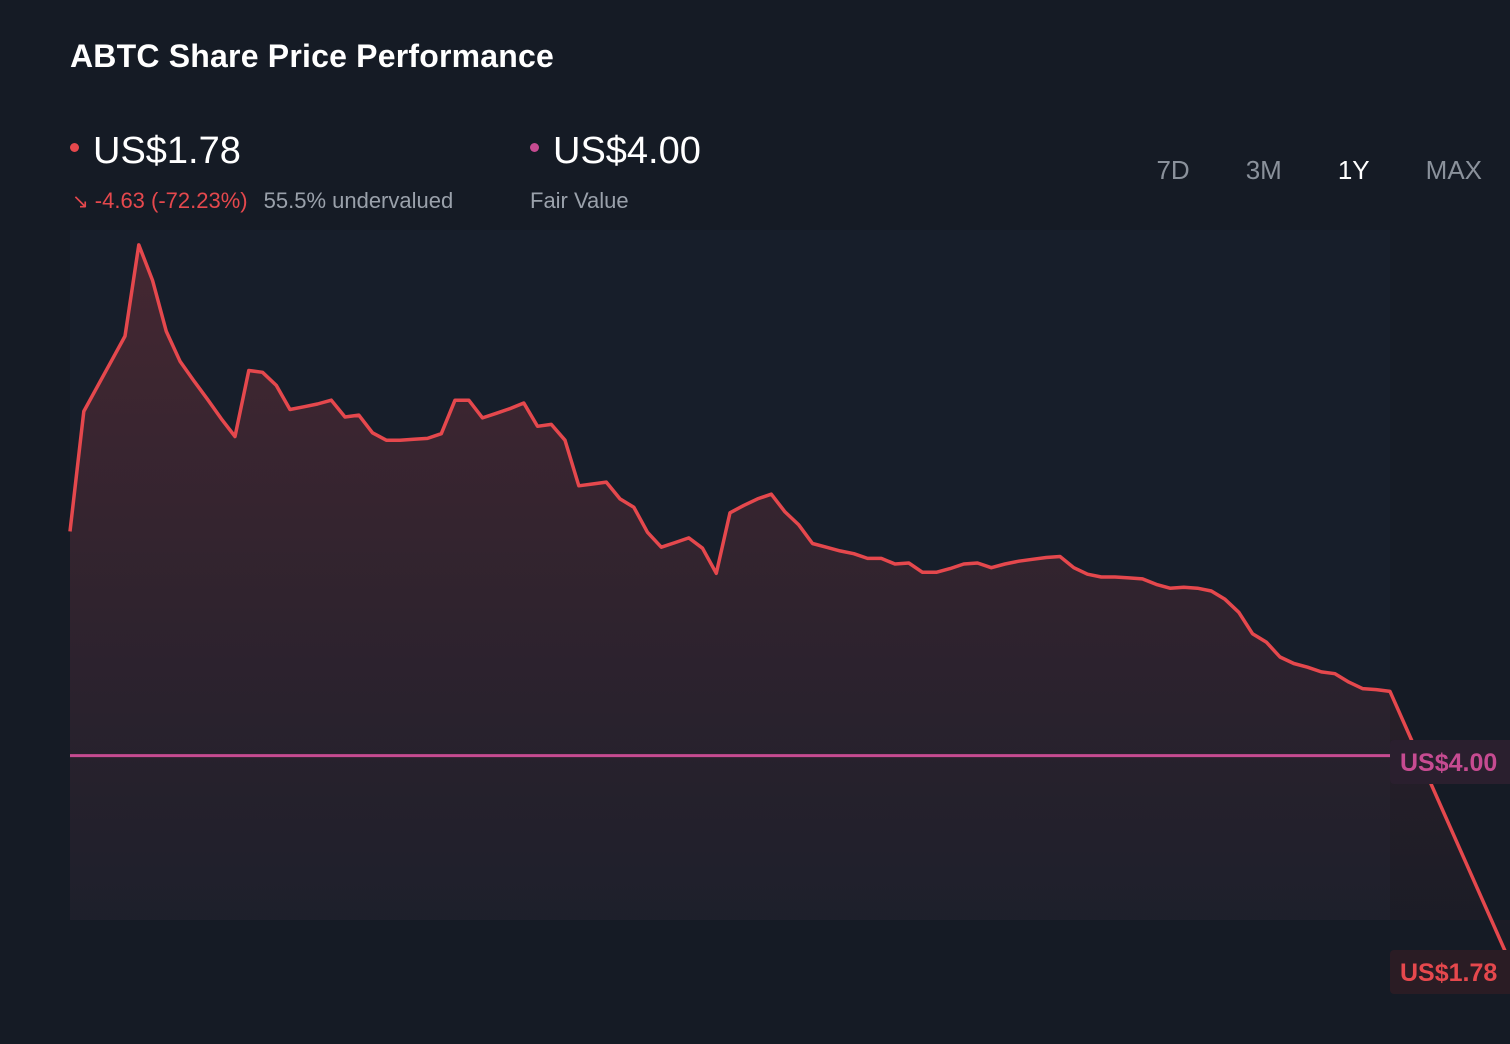 The height and width of the screenshot is (1044, 1510). I want to click on tab-7d: 7D, so click(1173, 170).